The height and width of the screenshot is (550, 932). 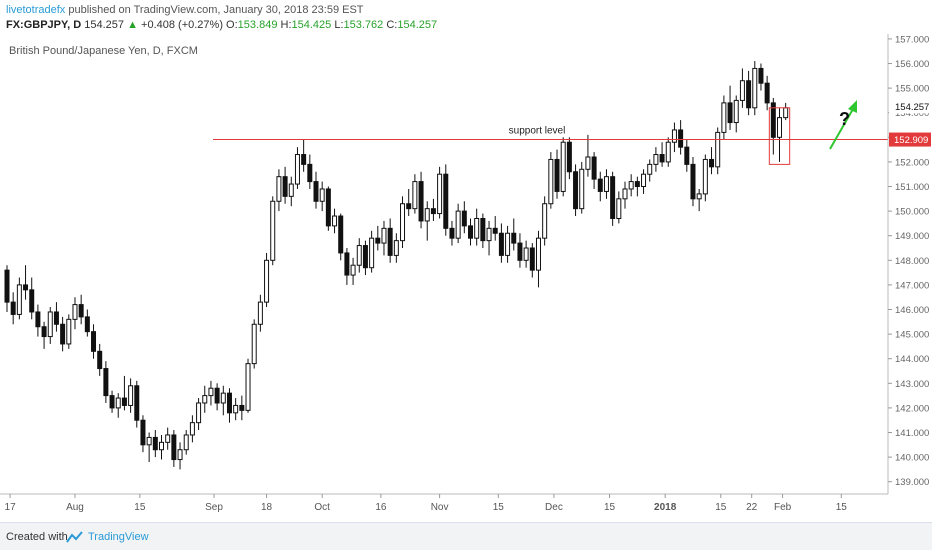 I want to click on green-arrow, so click(x=841, y=129).